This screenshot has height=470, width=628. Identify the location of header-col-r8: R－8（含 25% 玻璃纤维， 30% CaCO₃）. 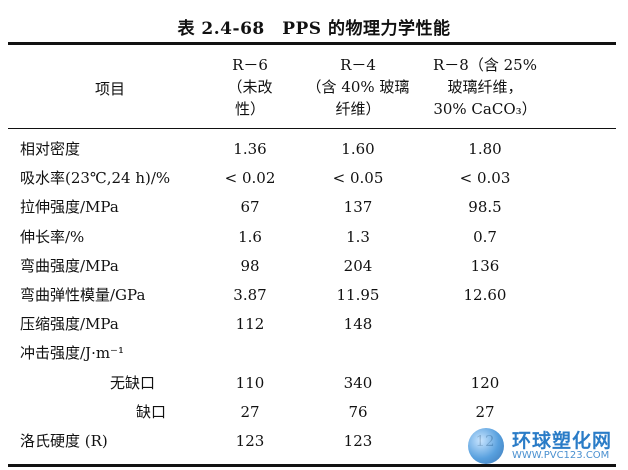
(485, 87).